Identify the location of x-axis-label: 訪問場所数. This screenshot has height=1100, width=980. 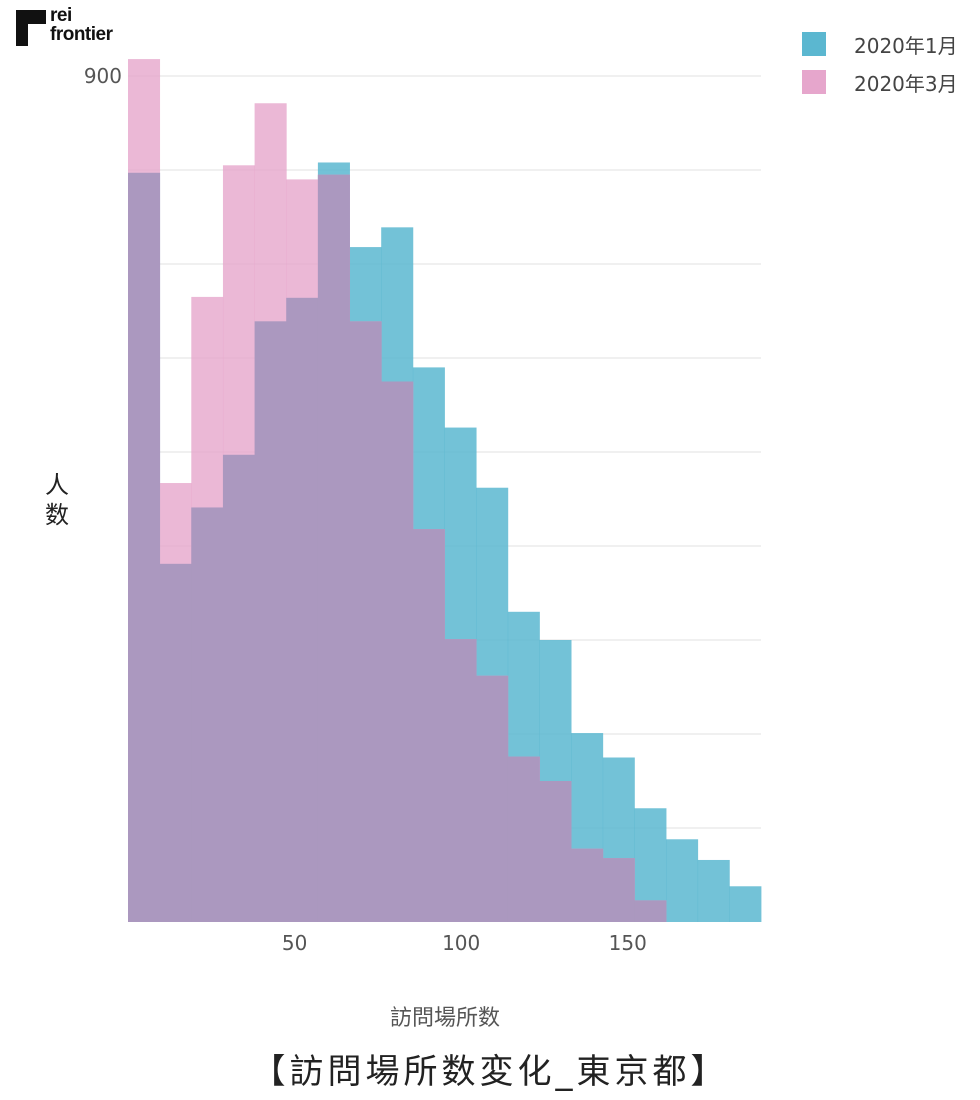
(444, 1018).